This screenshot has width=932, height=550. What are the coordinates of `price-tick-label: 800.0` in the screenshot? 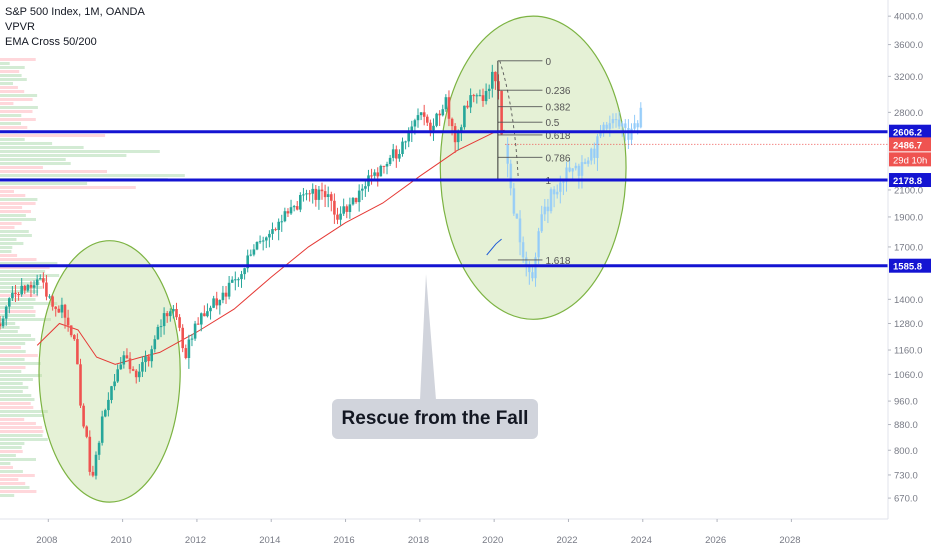 It's located at (906, 451).